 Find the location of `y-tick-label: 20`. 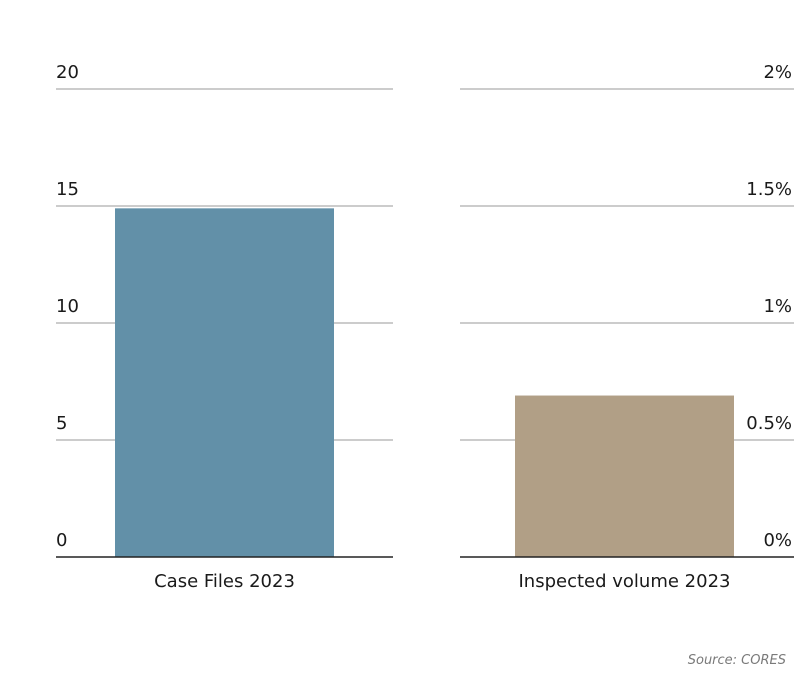

y-tick-label: 20 is located at coordinates (67, 72).